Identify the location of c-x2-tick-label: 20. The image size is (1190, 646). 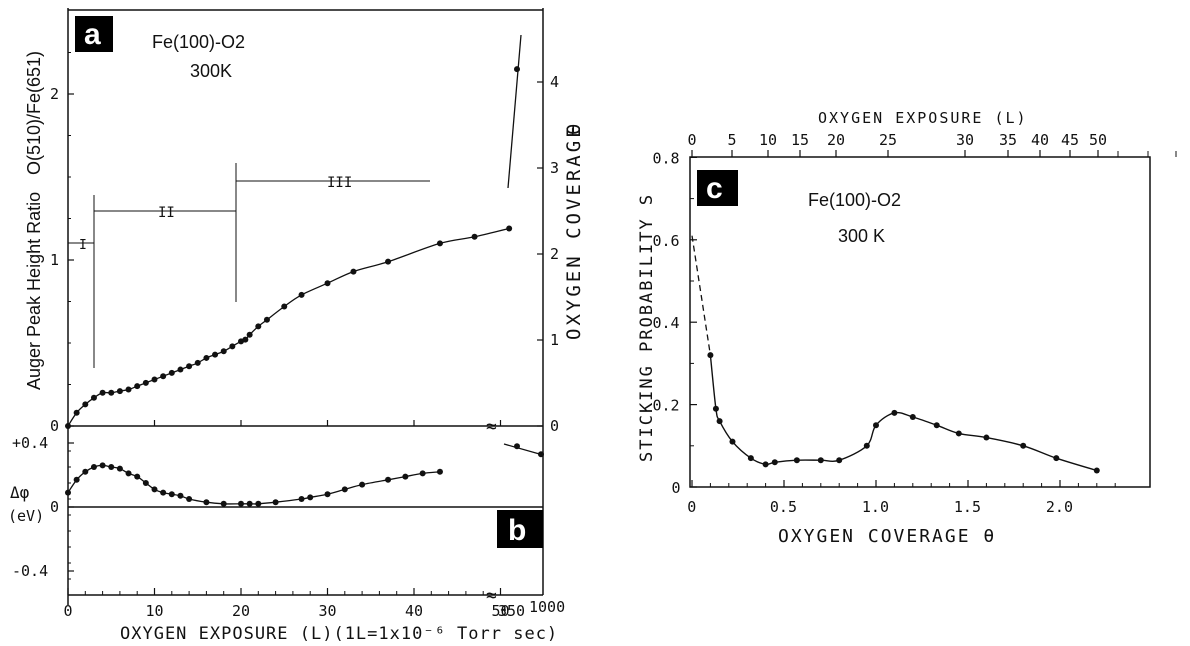
(836, 140).